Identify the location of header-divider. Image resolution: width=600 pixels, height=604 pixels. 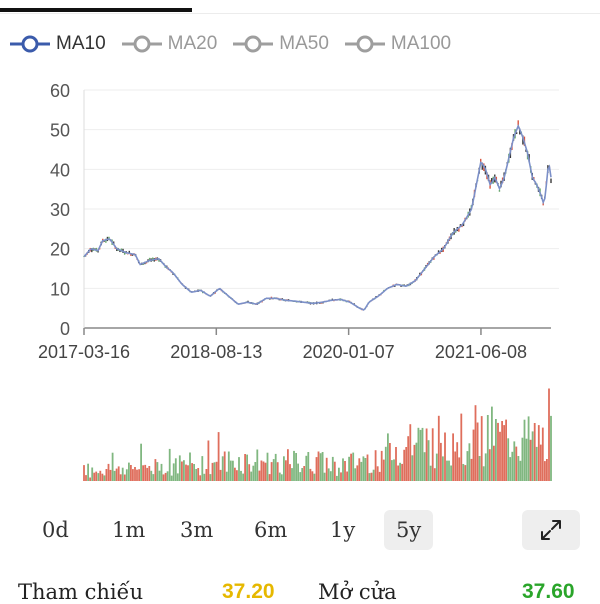
(300, 13).